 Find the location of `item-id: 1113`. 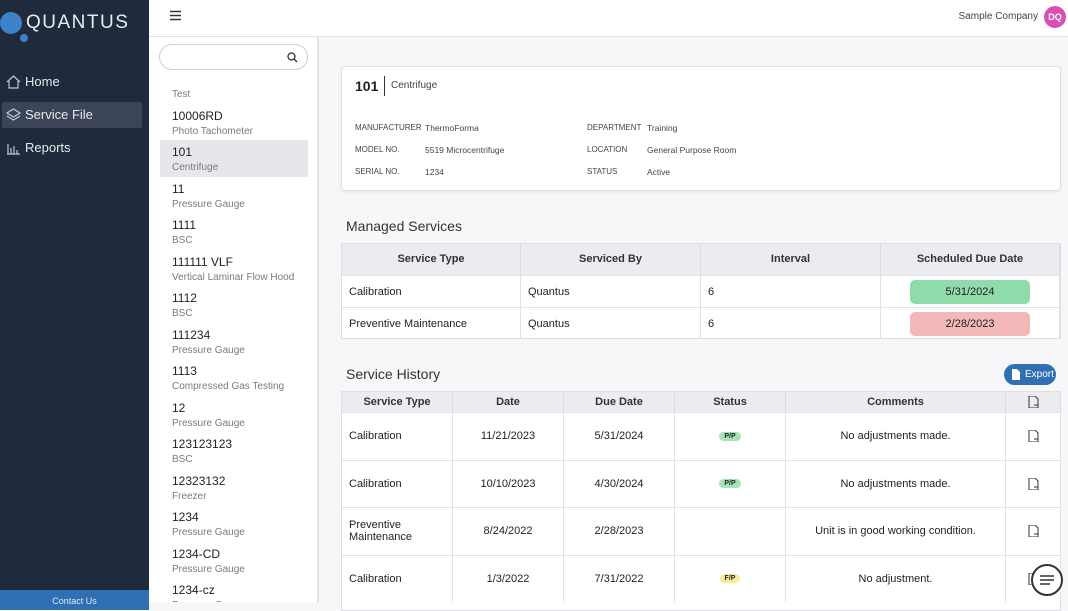

item-id: 1113 is located at coordinates (240, 371).